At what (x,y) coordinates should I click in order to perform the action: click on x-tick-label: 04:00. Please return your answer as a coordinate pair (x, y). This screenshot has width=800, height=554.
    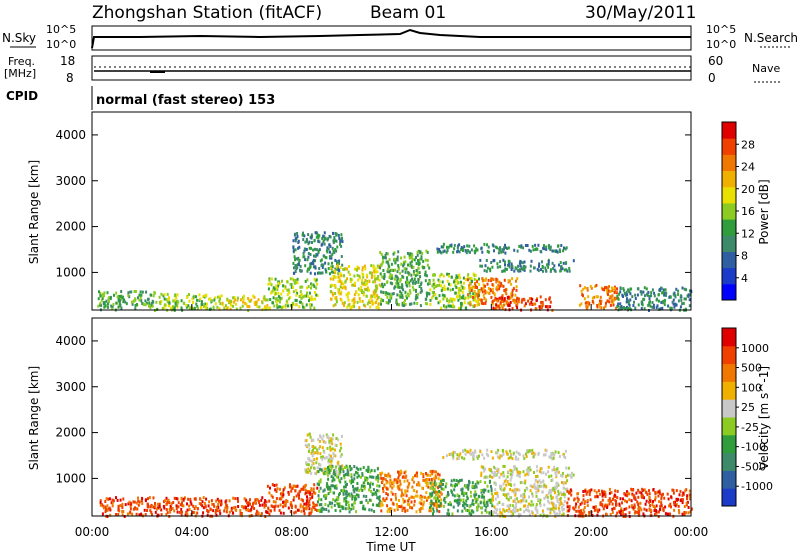
    Looking at the image, I should click on (192, 532).